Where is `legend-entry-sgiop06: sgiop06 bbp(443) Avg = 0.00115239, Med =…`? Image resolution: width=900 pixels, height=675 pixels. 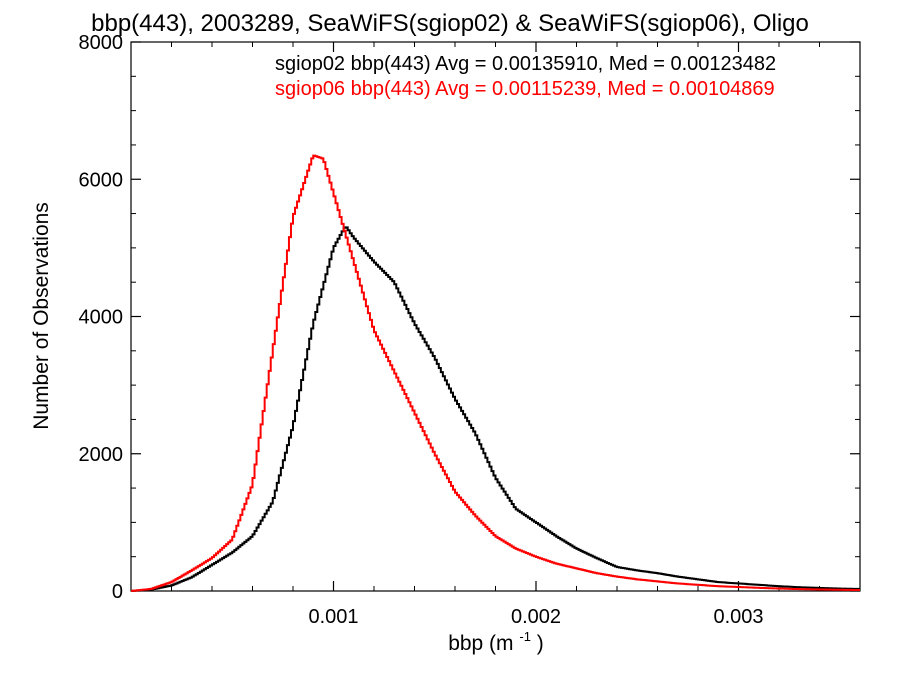
legend-entry-sgiop06: sgiop06 bbp(443) Avg = 0.00115239, Med =… is located at coordinates (525, 89).